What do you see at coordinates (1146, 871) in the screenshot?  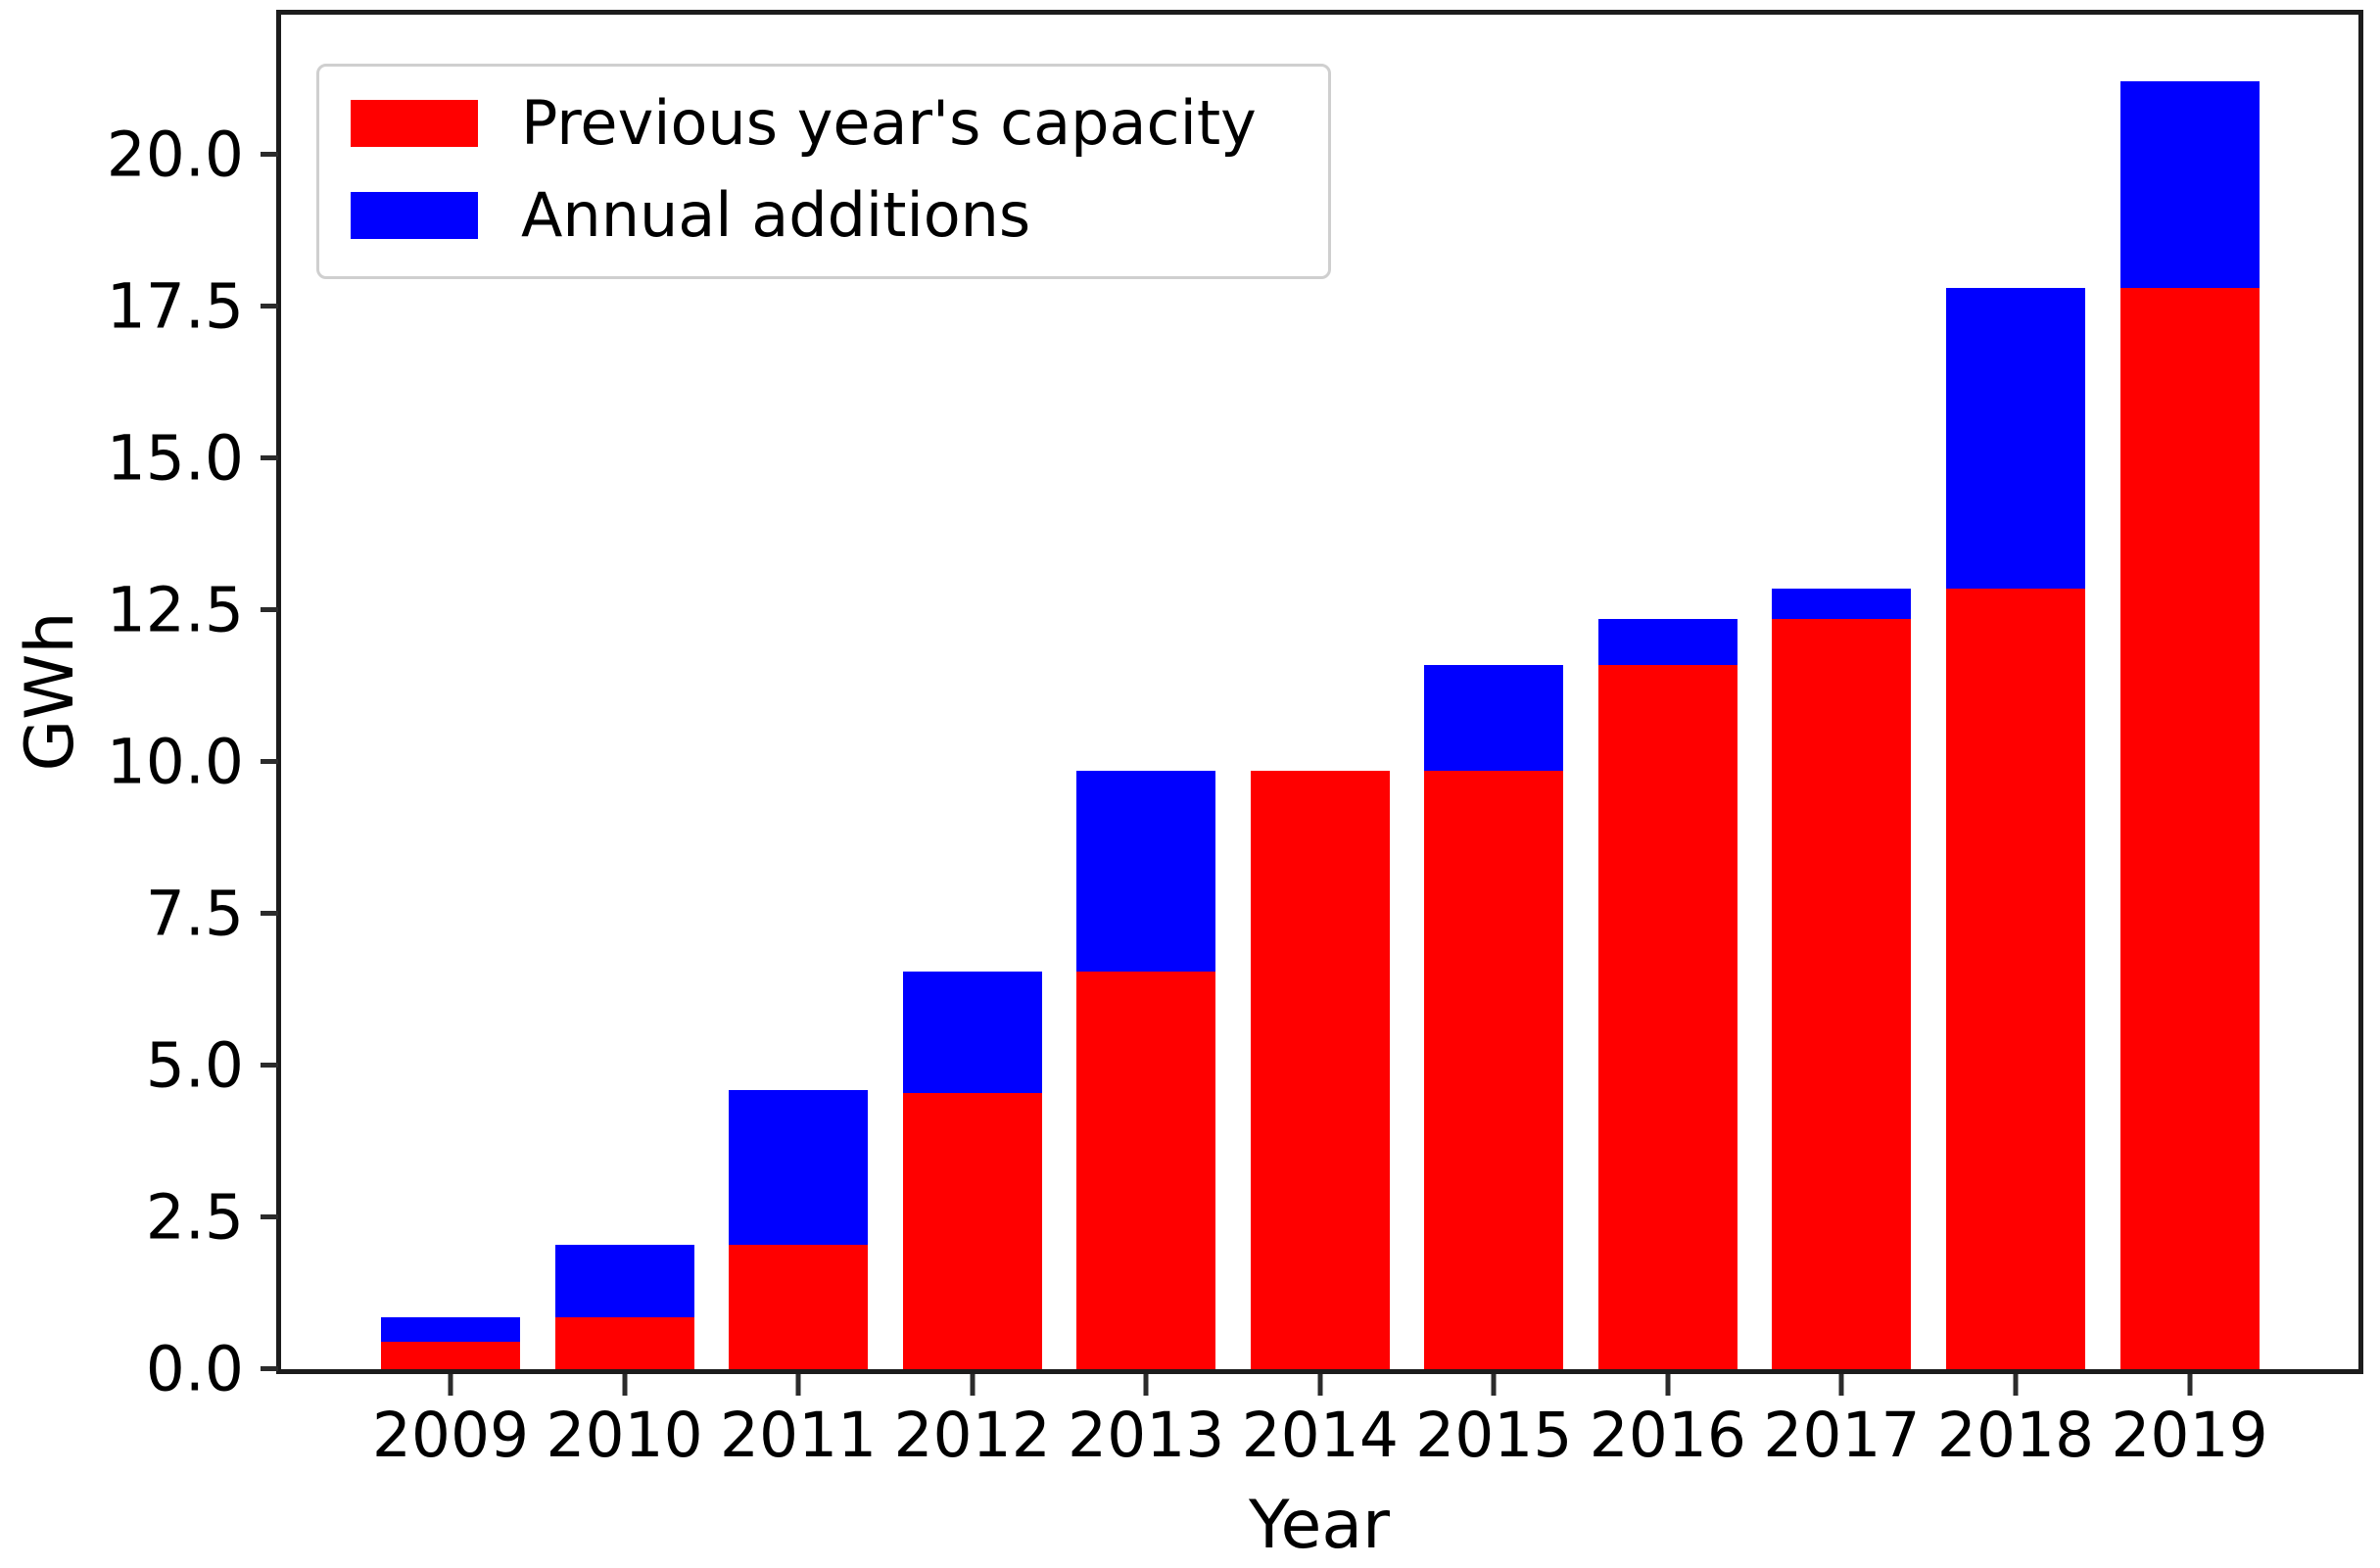 I see `bar-2013-annual-additions` at bounding box center [1146, 871].